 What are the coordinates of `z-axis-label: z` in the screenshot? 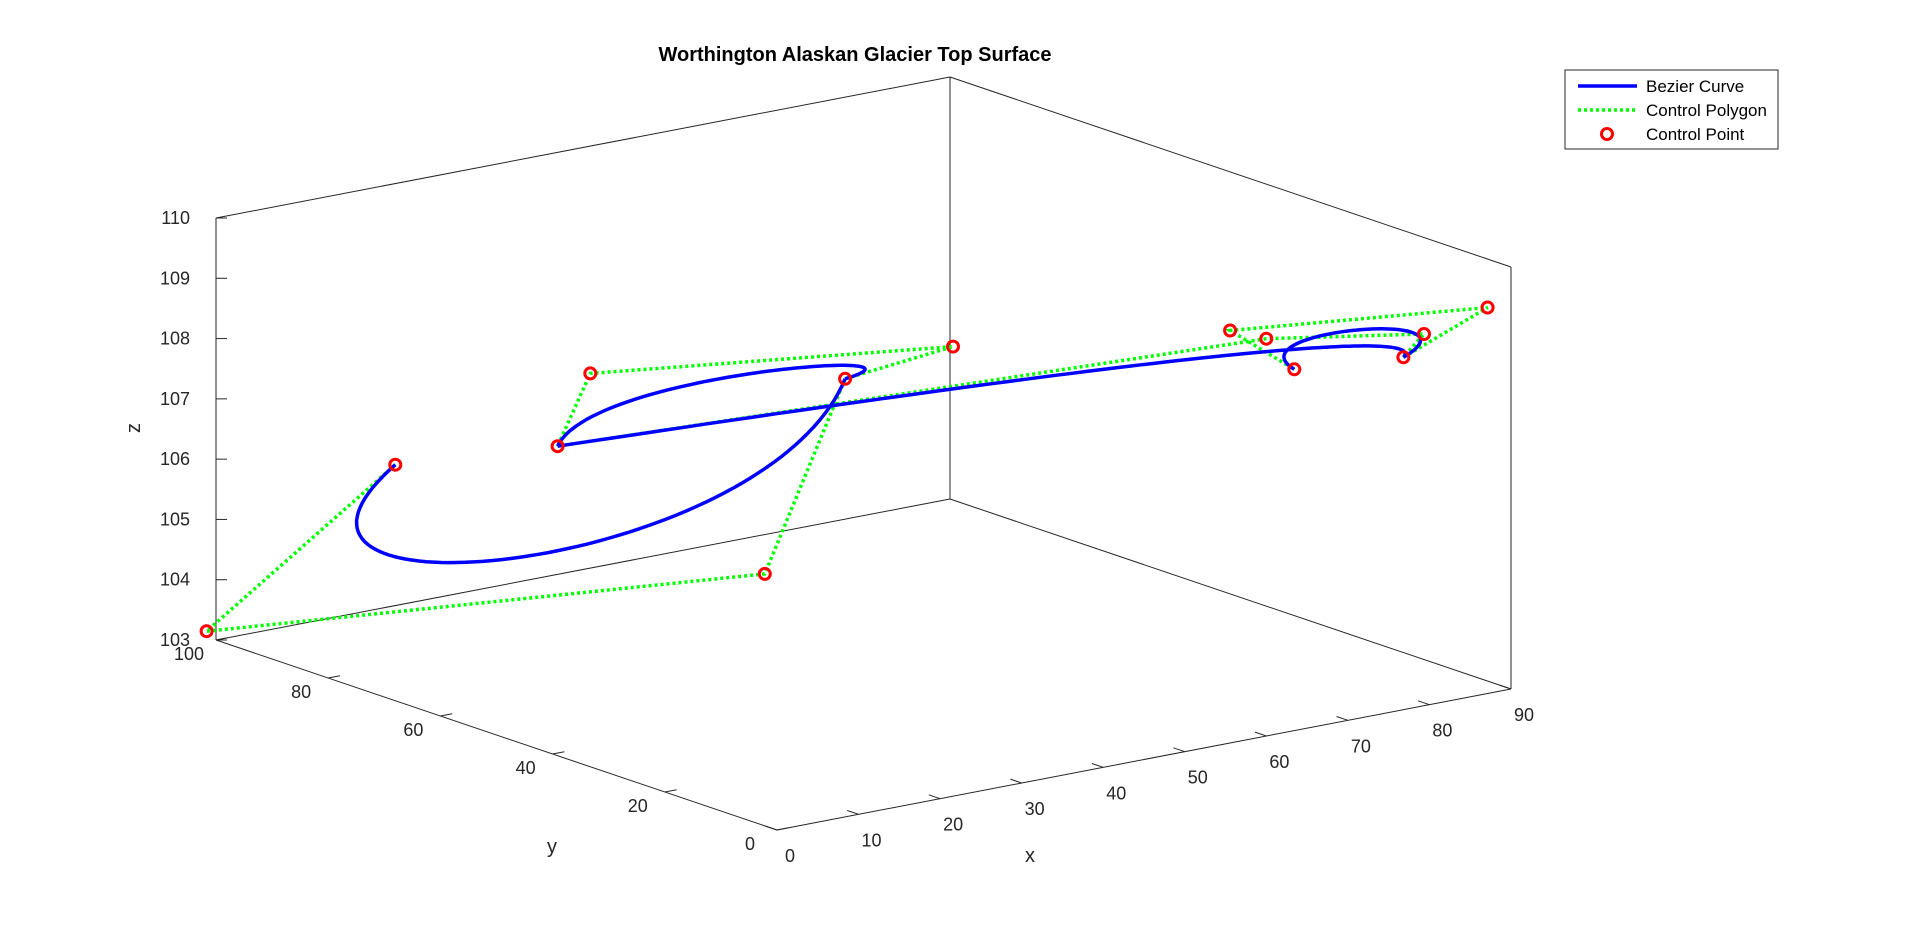 It's located at (134, 428).